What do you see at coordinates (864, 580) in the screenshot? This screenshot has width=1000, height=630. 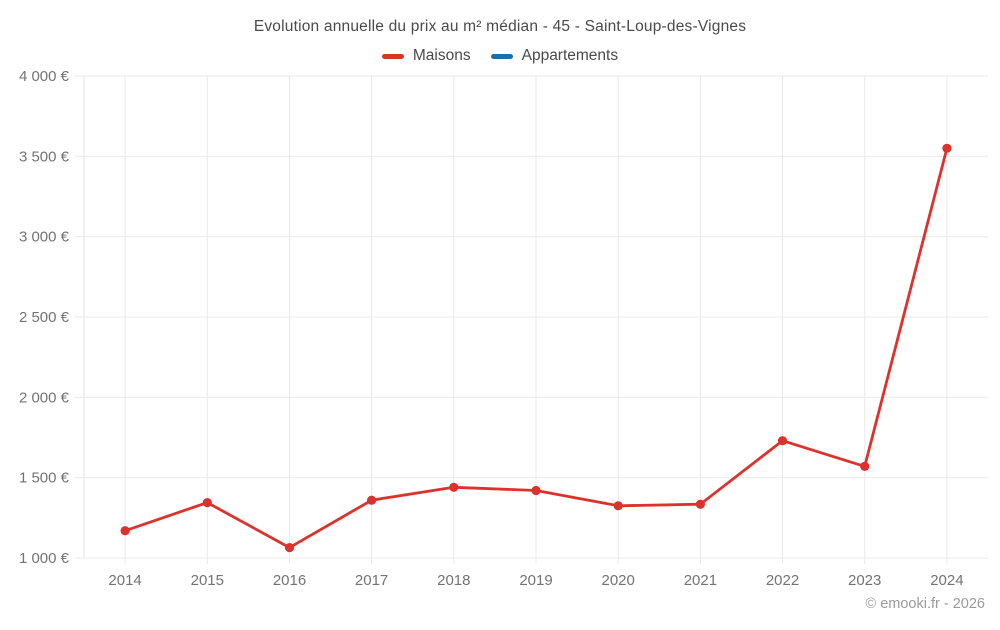 I see `x-axis-tick-label: 2023` at bounding box center [864, 580].